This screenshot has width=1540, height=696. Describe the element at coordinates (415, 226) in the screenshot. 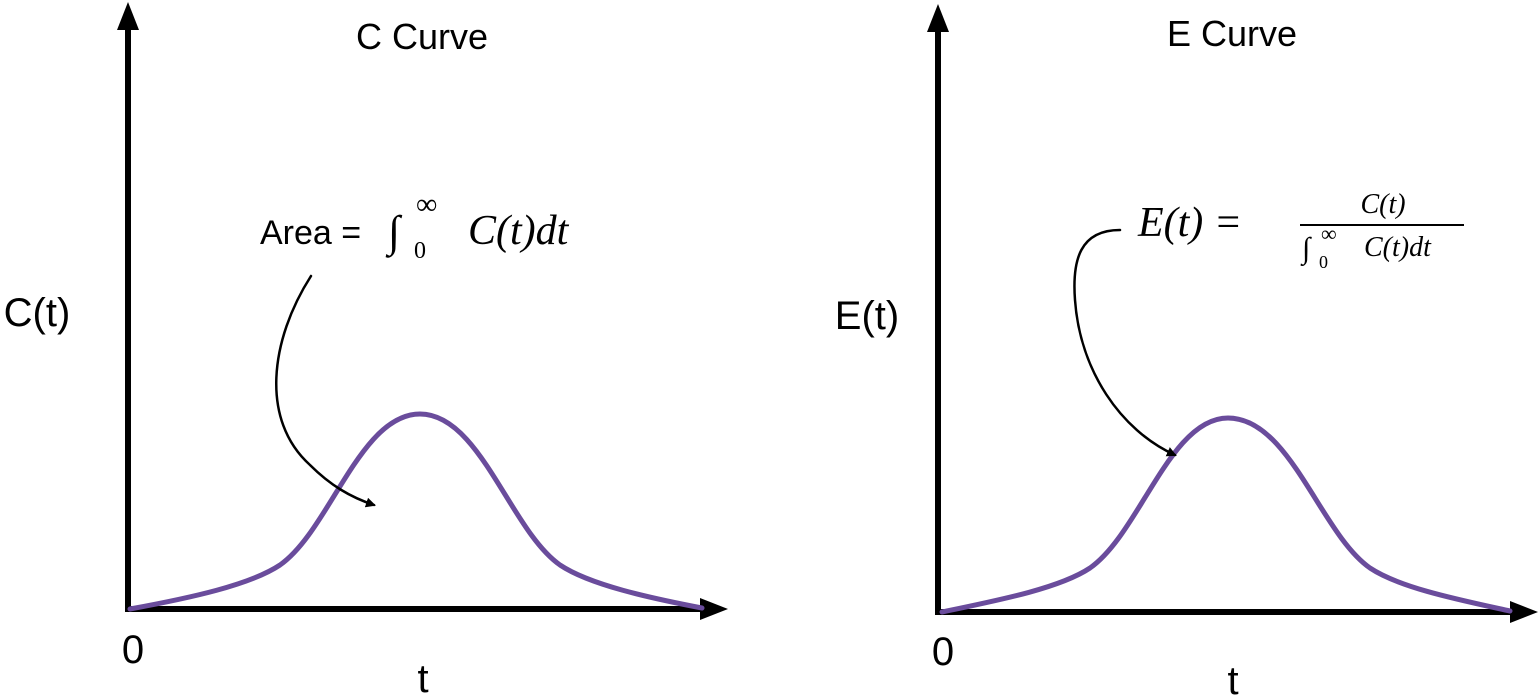

I see `area-formula: Area = ∫ 0 ∞ C(t)dt` at that location.